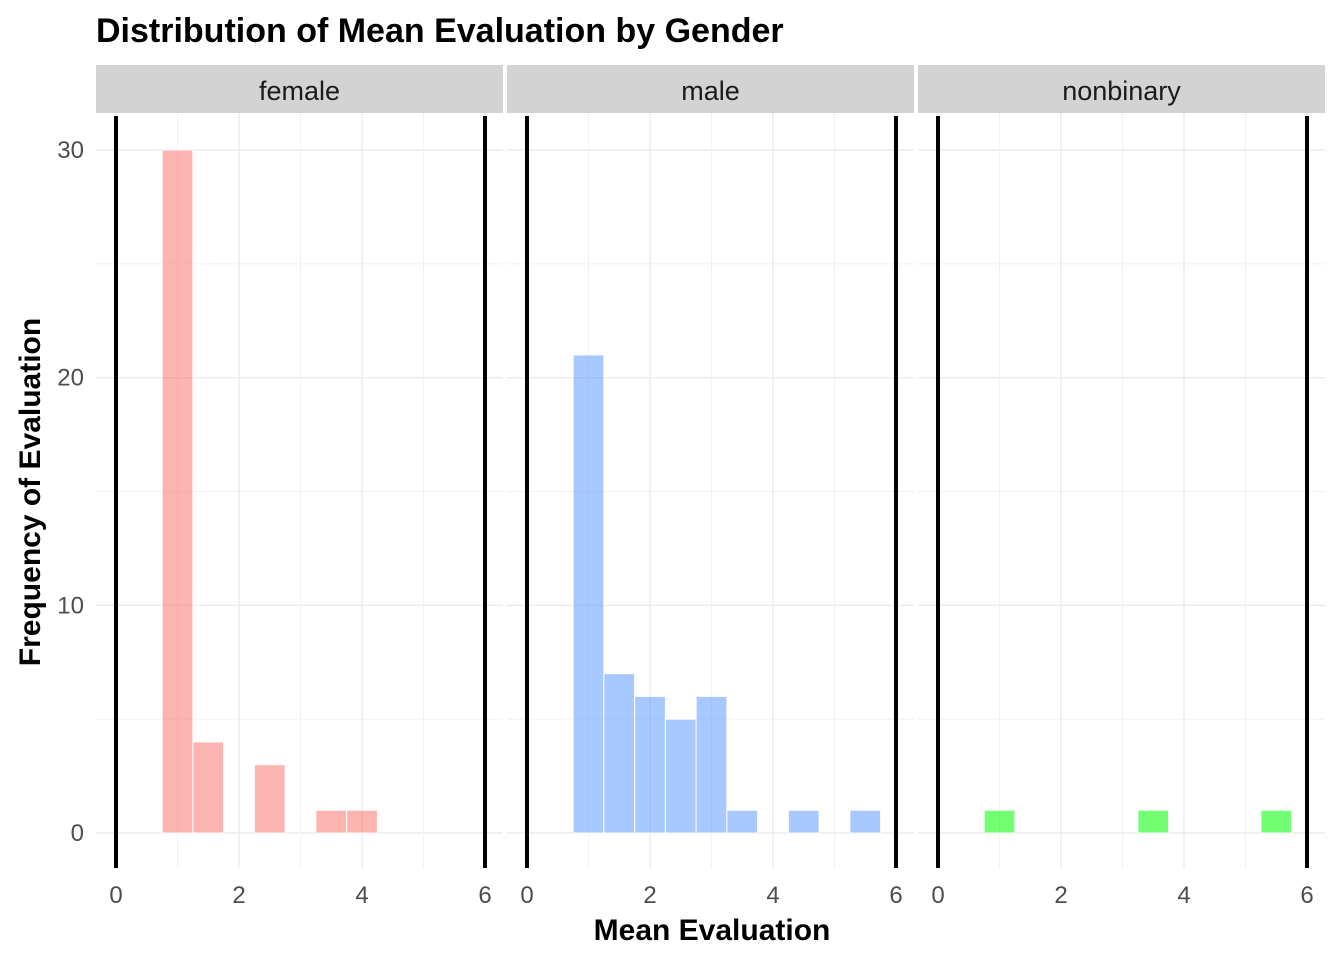 The height and width of the screenshot is (960, 1344). What do you see at coordinates (70, 150) in the screenshot?
I see `y-tick-label: 30` at bounding box center [70, 150].